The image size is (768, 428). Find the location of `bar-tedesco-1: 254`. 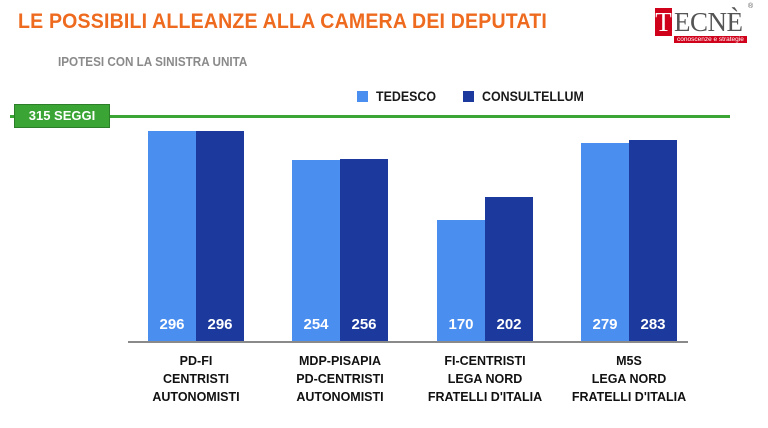

bar-tedesco-1: 254 is located at coordinates (316, 250).